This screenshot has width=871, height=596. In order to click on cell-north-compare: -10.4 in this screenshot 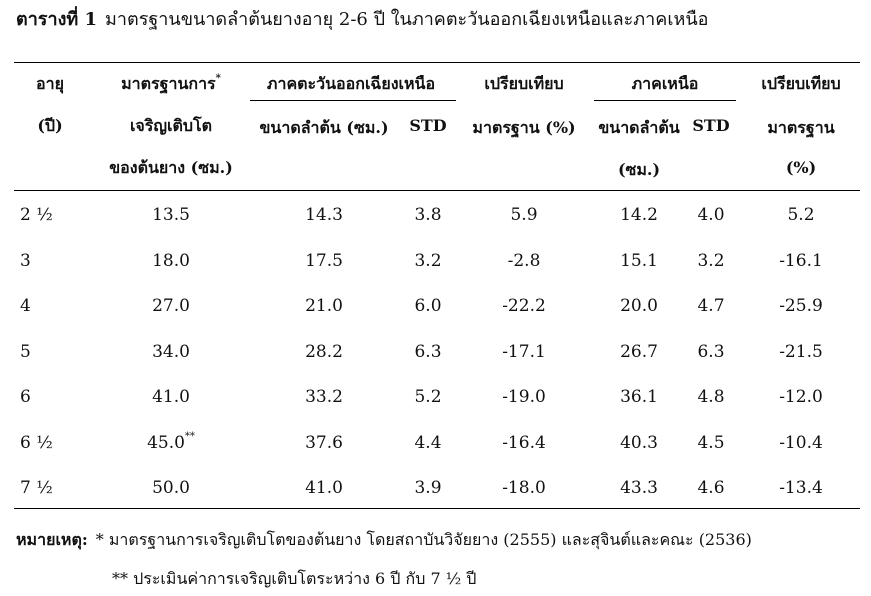, I will do `click(801, 442)`.